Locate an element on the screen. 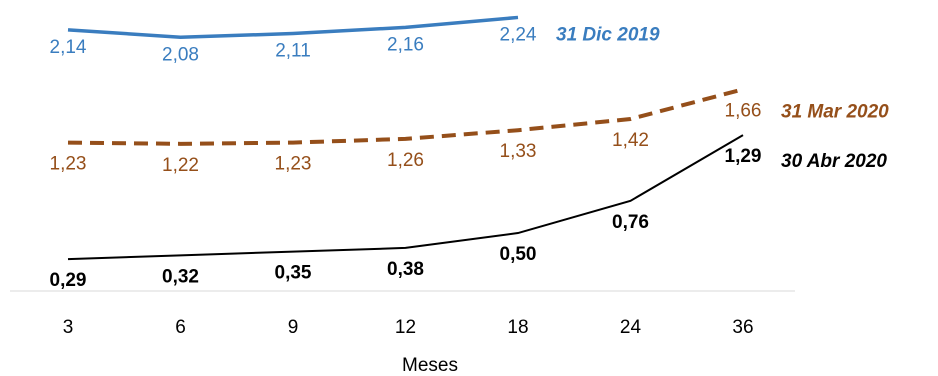  value-label: 1,33 is located at coordinates (518, 151).